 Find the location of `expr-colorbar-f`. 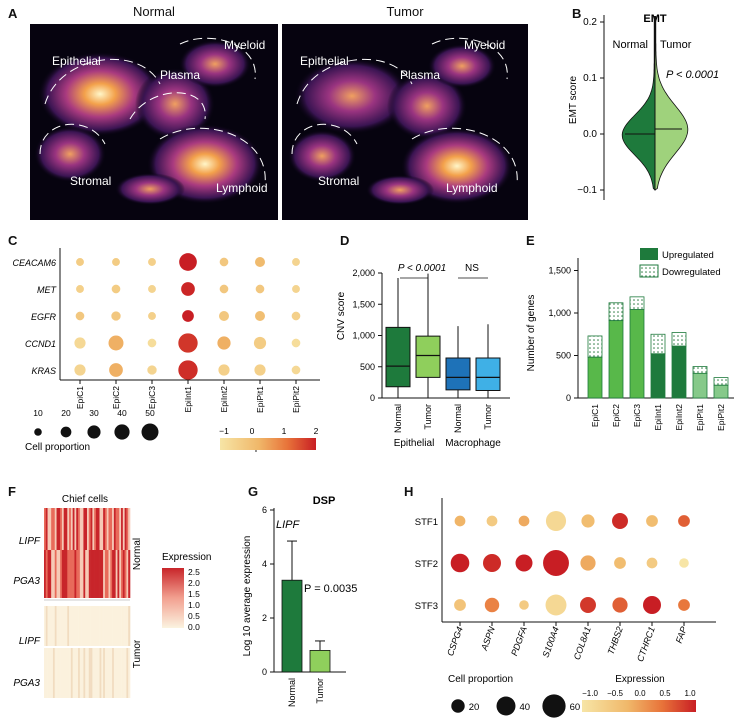

expr-colorbar-f is located at coordinates (173, 598).